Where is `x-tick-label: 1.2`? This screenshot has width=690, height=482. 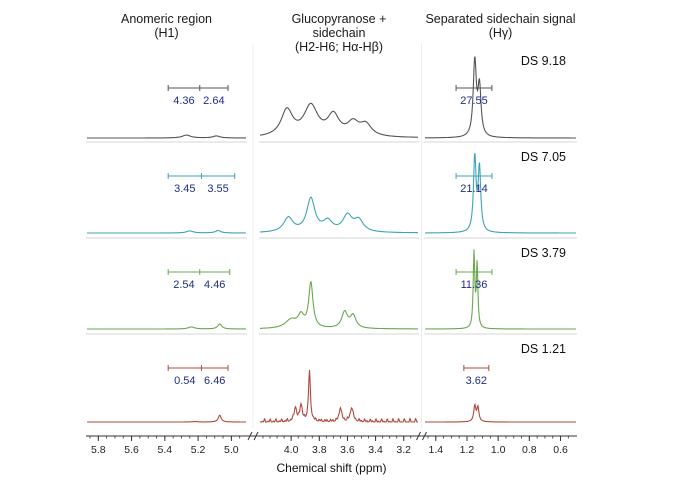
x-tick-label: 1.2 is located at coordinates (467, 450).